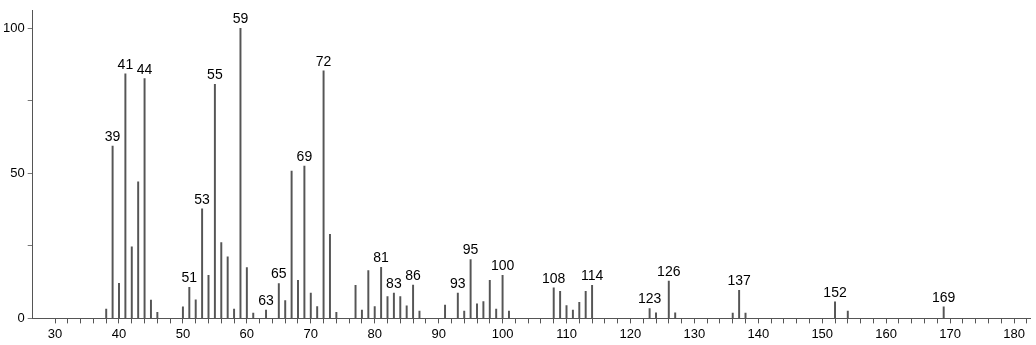 The image size is (1036, 345). What do you see at coordinates (202, 198) in the screenshot?
I see `annotation: 53` at bounding box center [202, 198].